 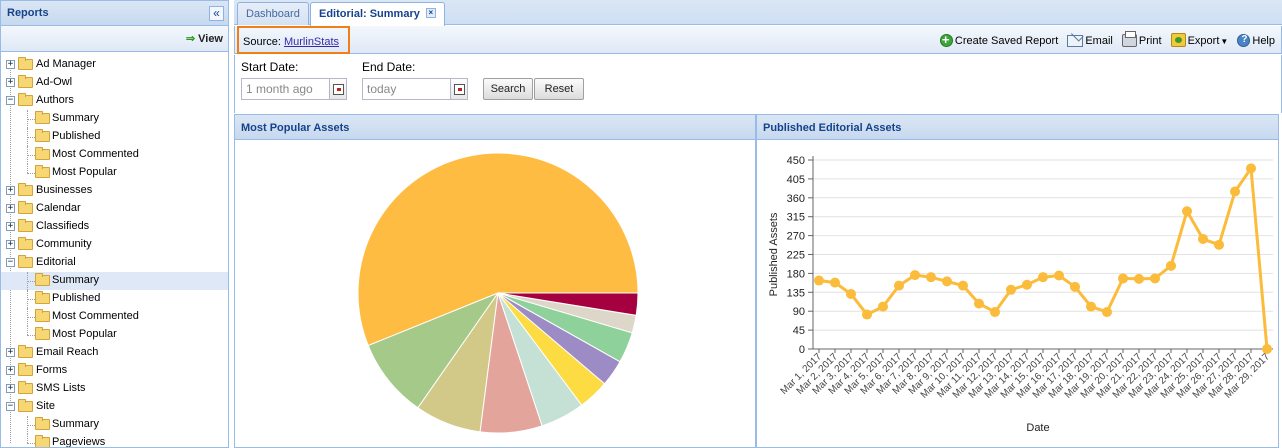 I want to click on tree-folder: + SMS Lists, so click(x=114, y=389).